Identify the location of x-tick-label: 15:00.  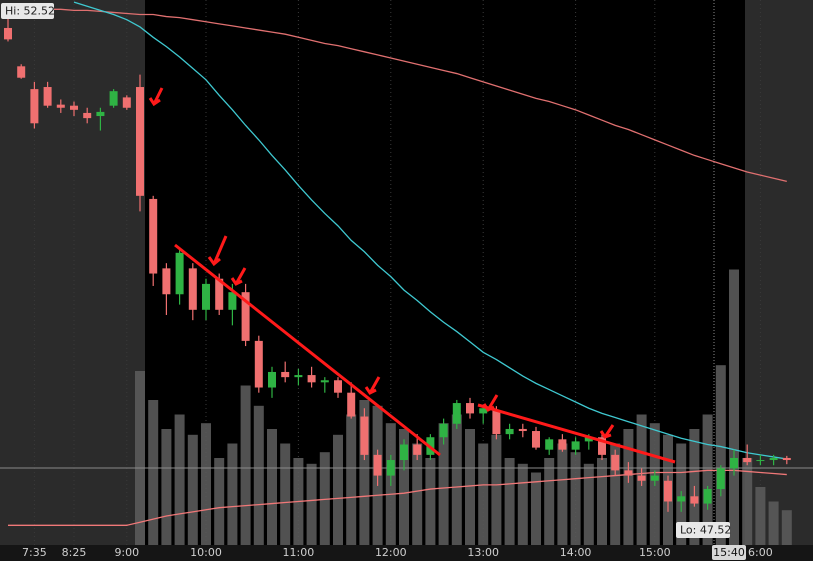
(655, 552).